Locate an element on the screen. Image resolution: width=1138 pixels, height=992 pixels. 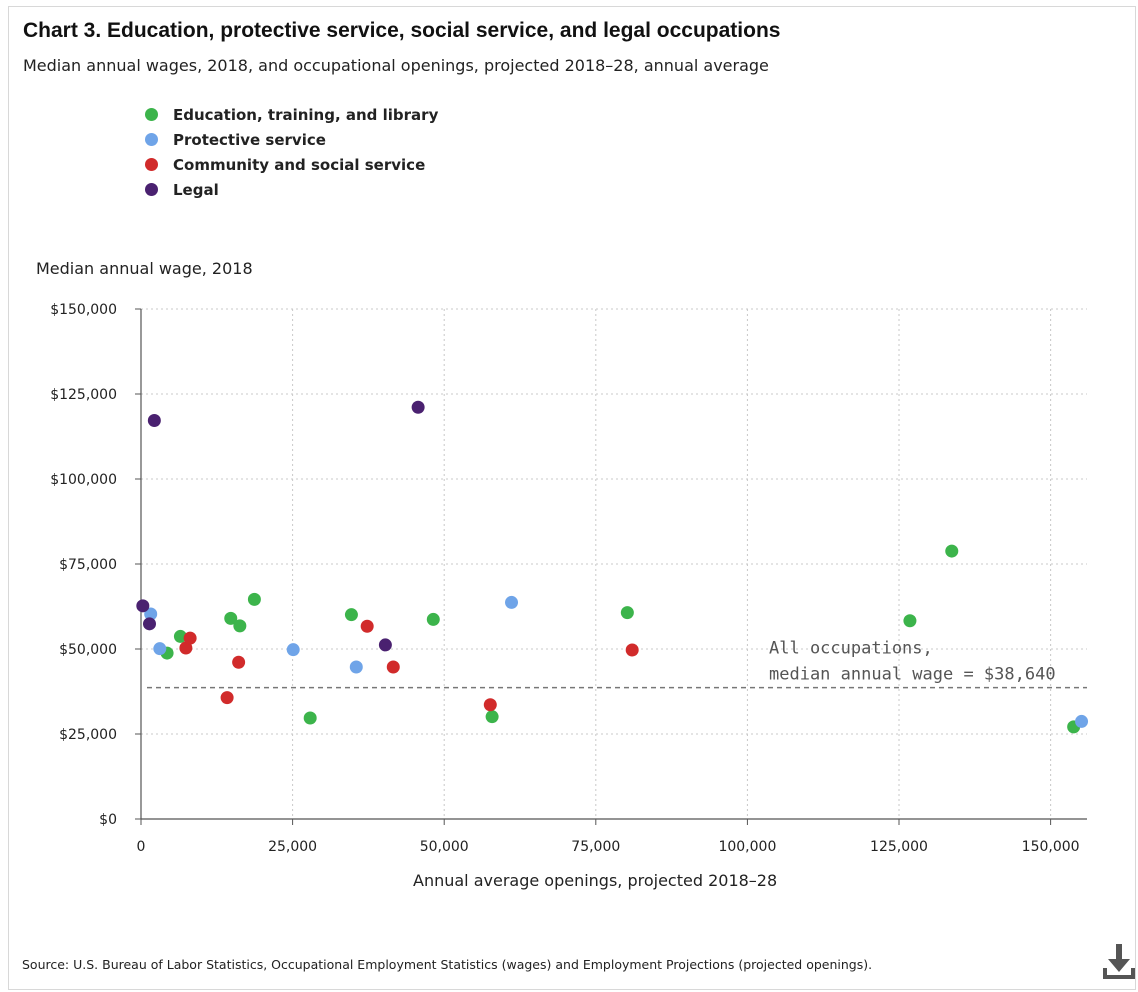
x-tick-label: 125,000 is located at coordinates (899, 847).